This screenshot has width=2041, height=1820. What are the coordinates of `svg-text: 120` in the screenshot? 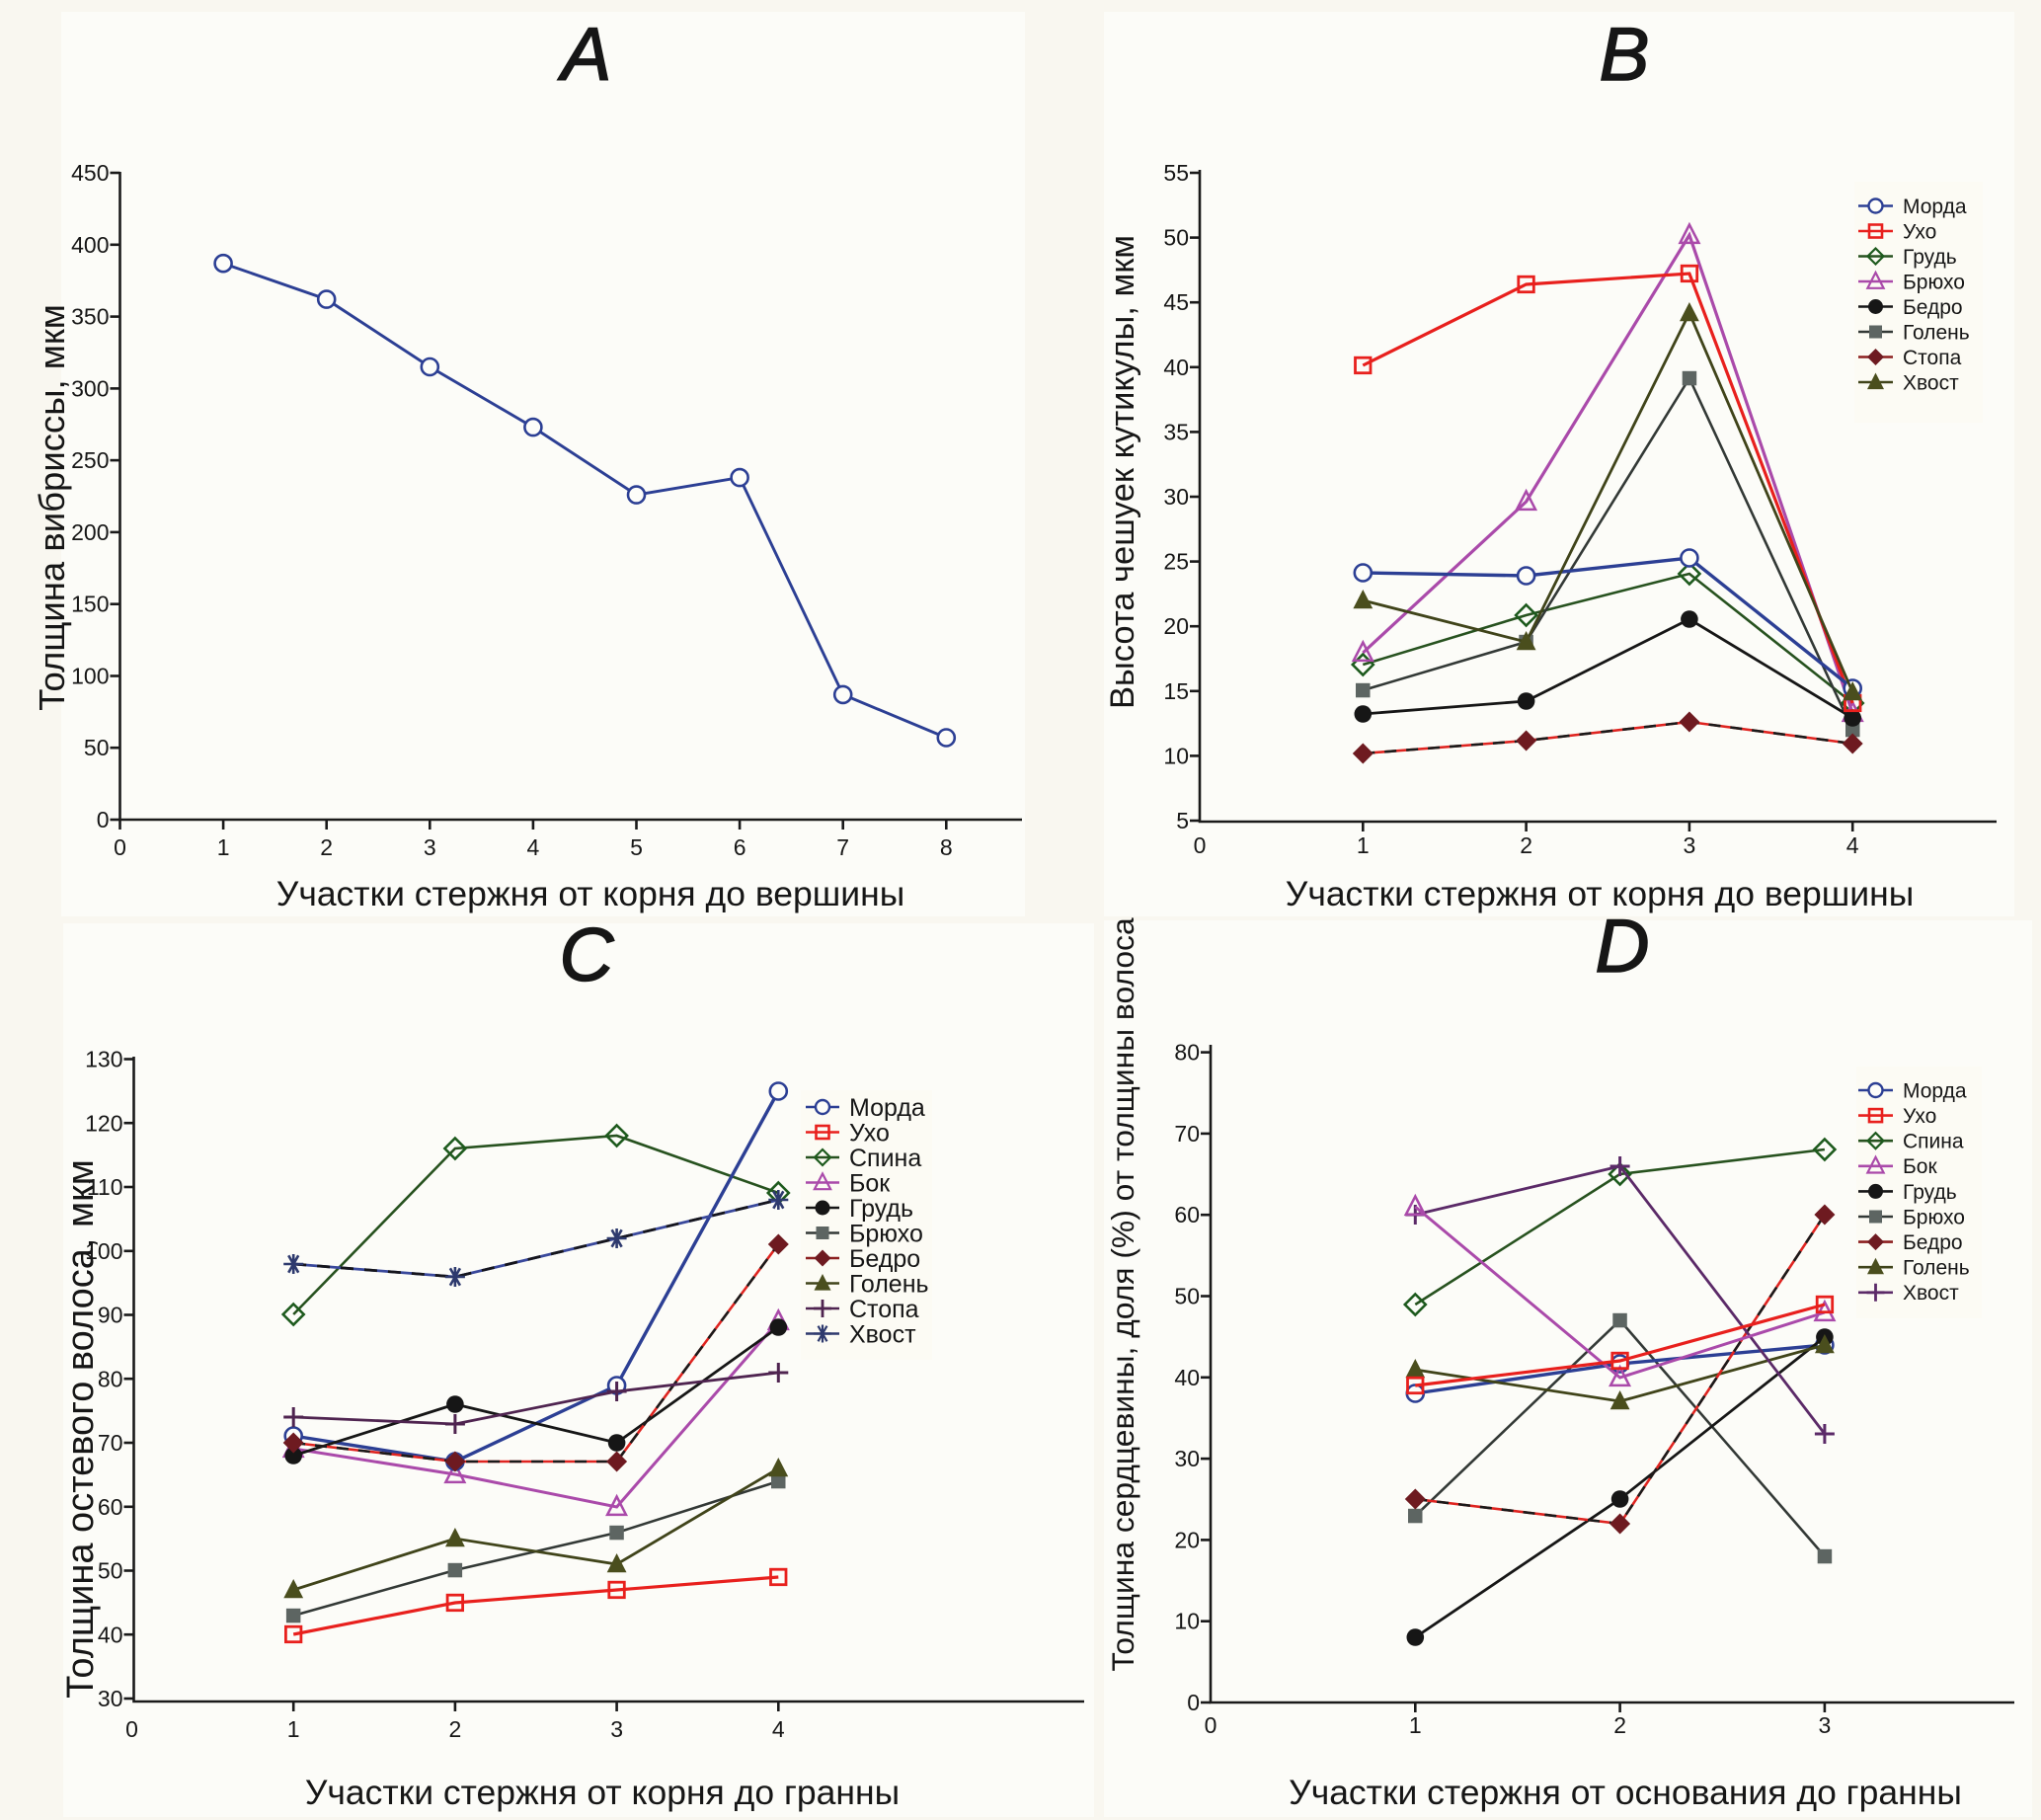 It's located at (103, 1123).